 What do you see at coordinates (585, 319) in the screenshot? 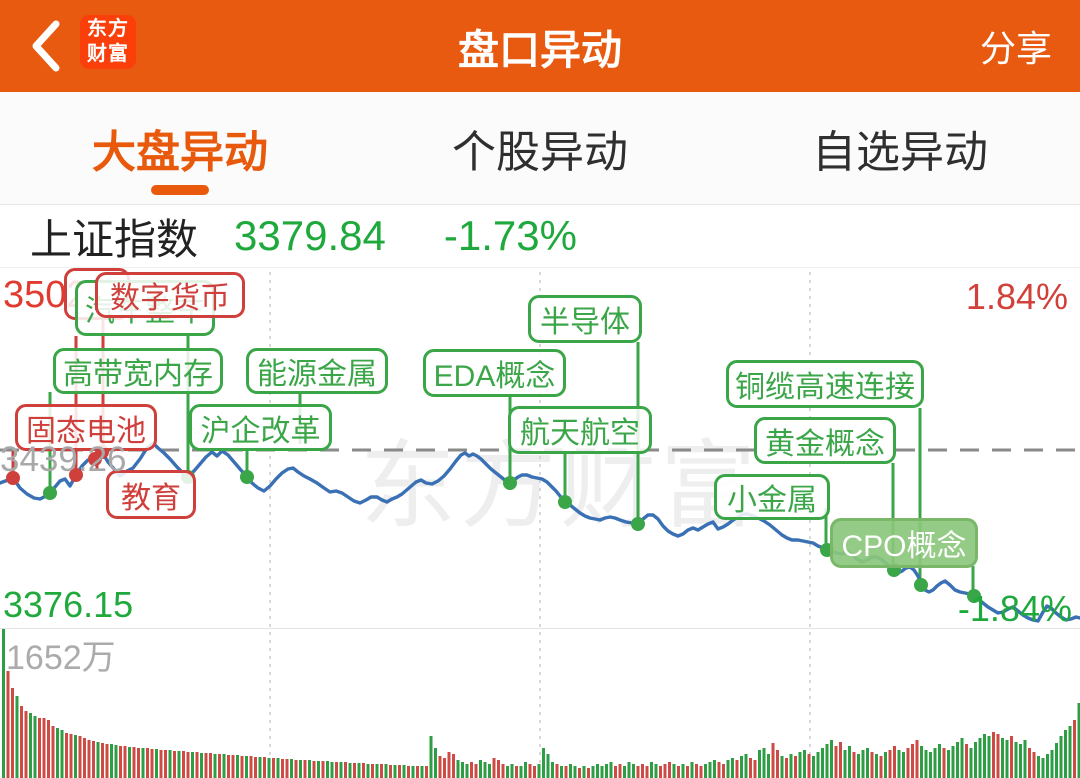
I see `event-chip-semiconductor: 半导体` at bounding box center [585, 319].